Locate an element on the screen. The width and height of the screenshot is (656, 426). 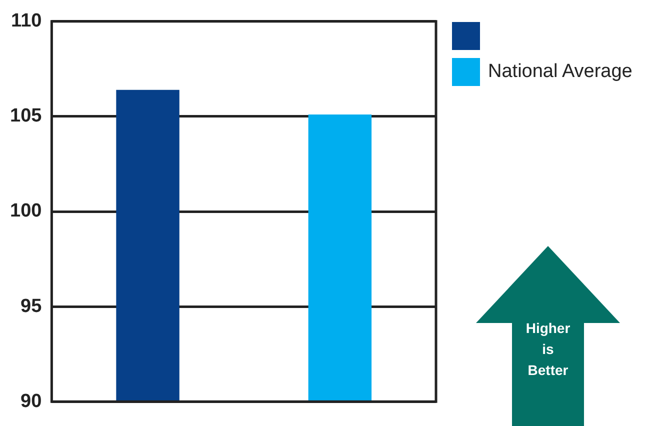
y-tick-label: 100 is located at coordinates (26, 211).